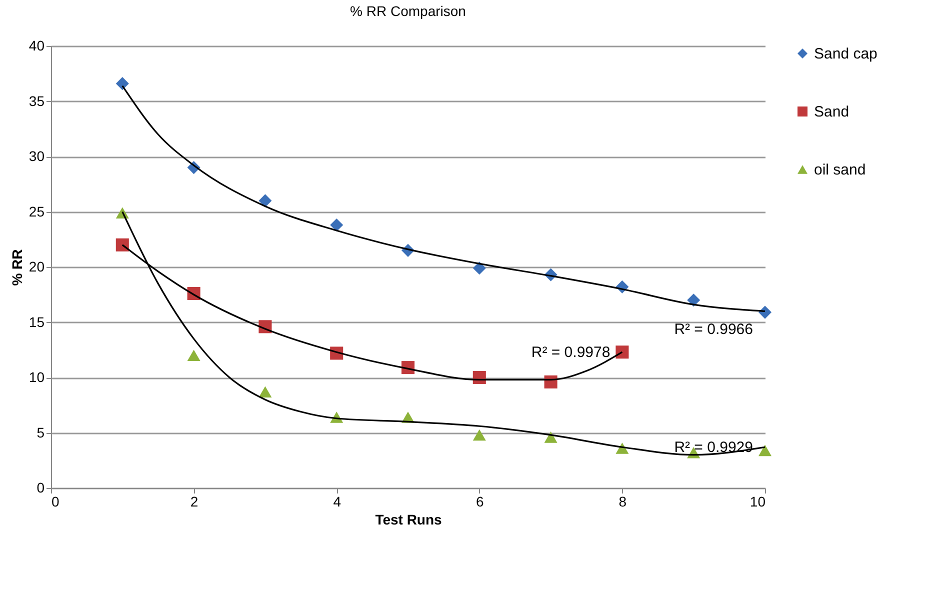 The width and height of the screenshot is (941, 597). Describe the element at coordinates (36, 156) in the screenshot. I see `y-tick-label: 30` at that location.